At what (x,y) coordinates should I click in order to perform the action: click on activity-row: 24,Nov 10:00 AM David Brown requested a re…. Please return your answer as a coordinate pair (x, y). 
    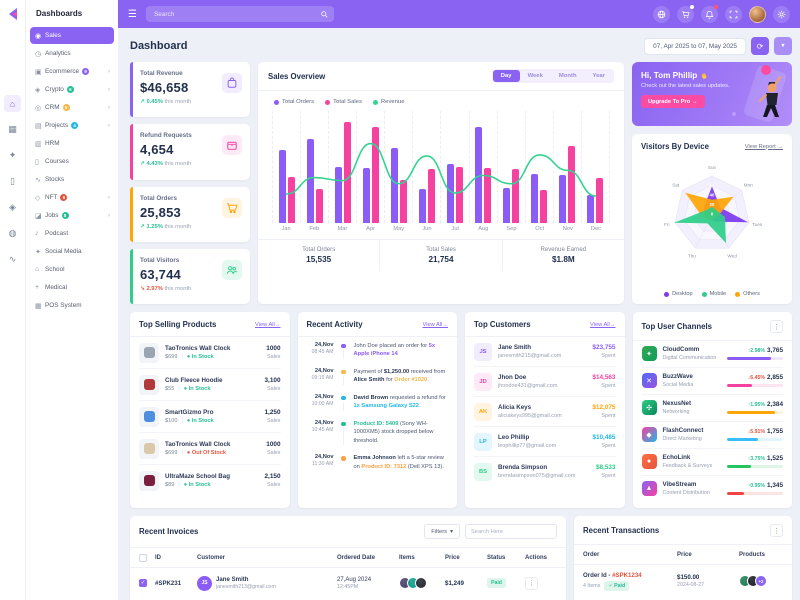
    Looking at the image, I should click on (378, 402).